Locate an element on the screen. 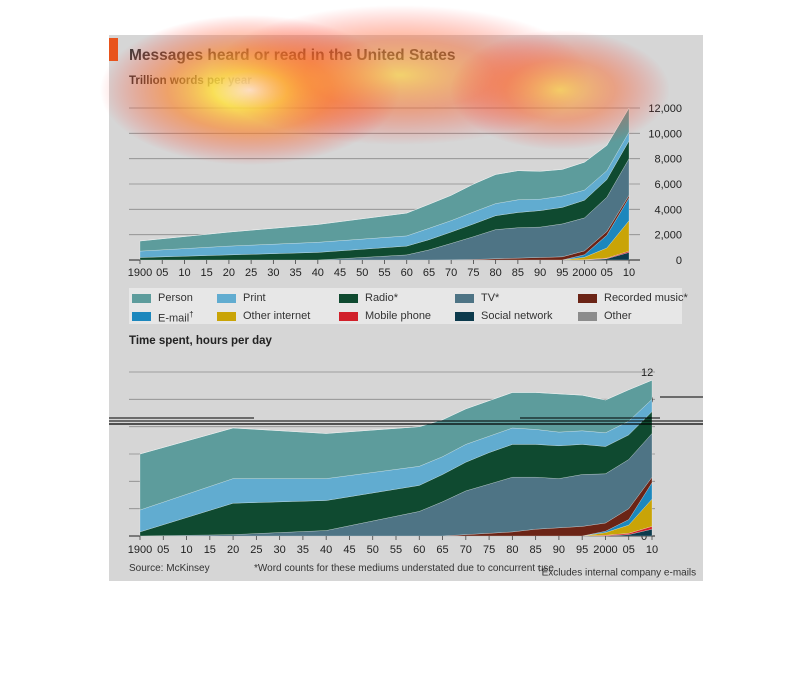 The height and width of the screenshot is (676, 810). y-tick-label: 12,000 is located at coordinates (665, 109).